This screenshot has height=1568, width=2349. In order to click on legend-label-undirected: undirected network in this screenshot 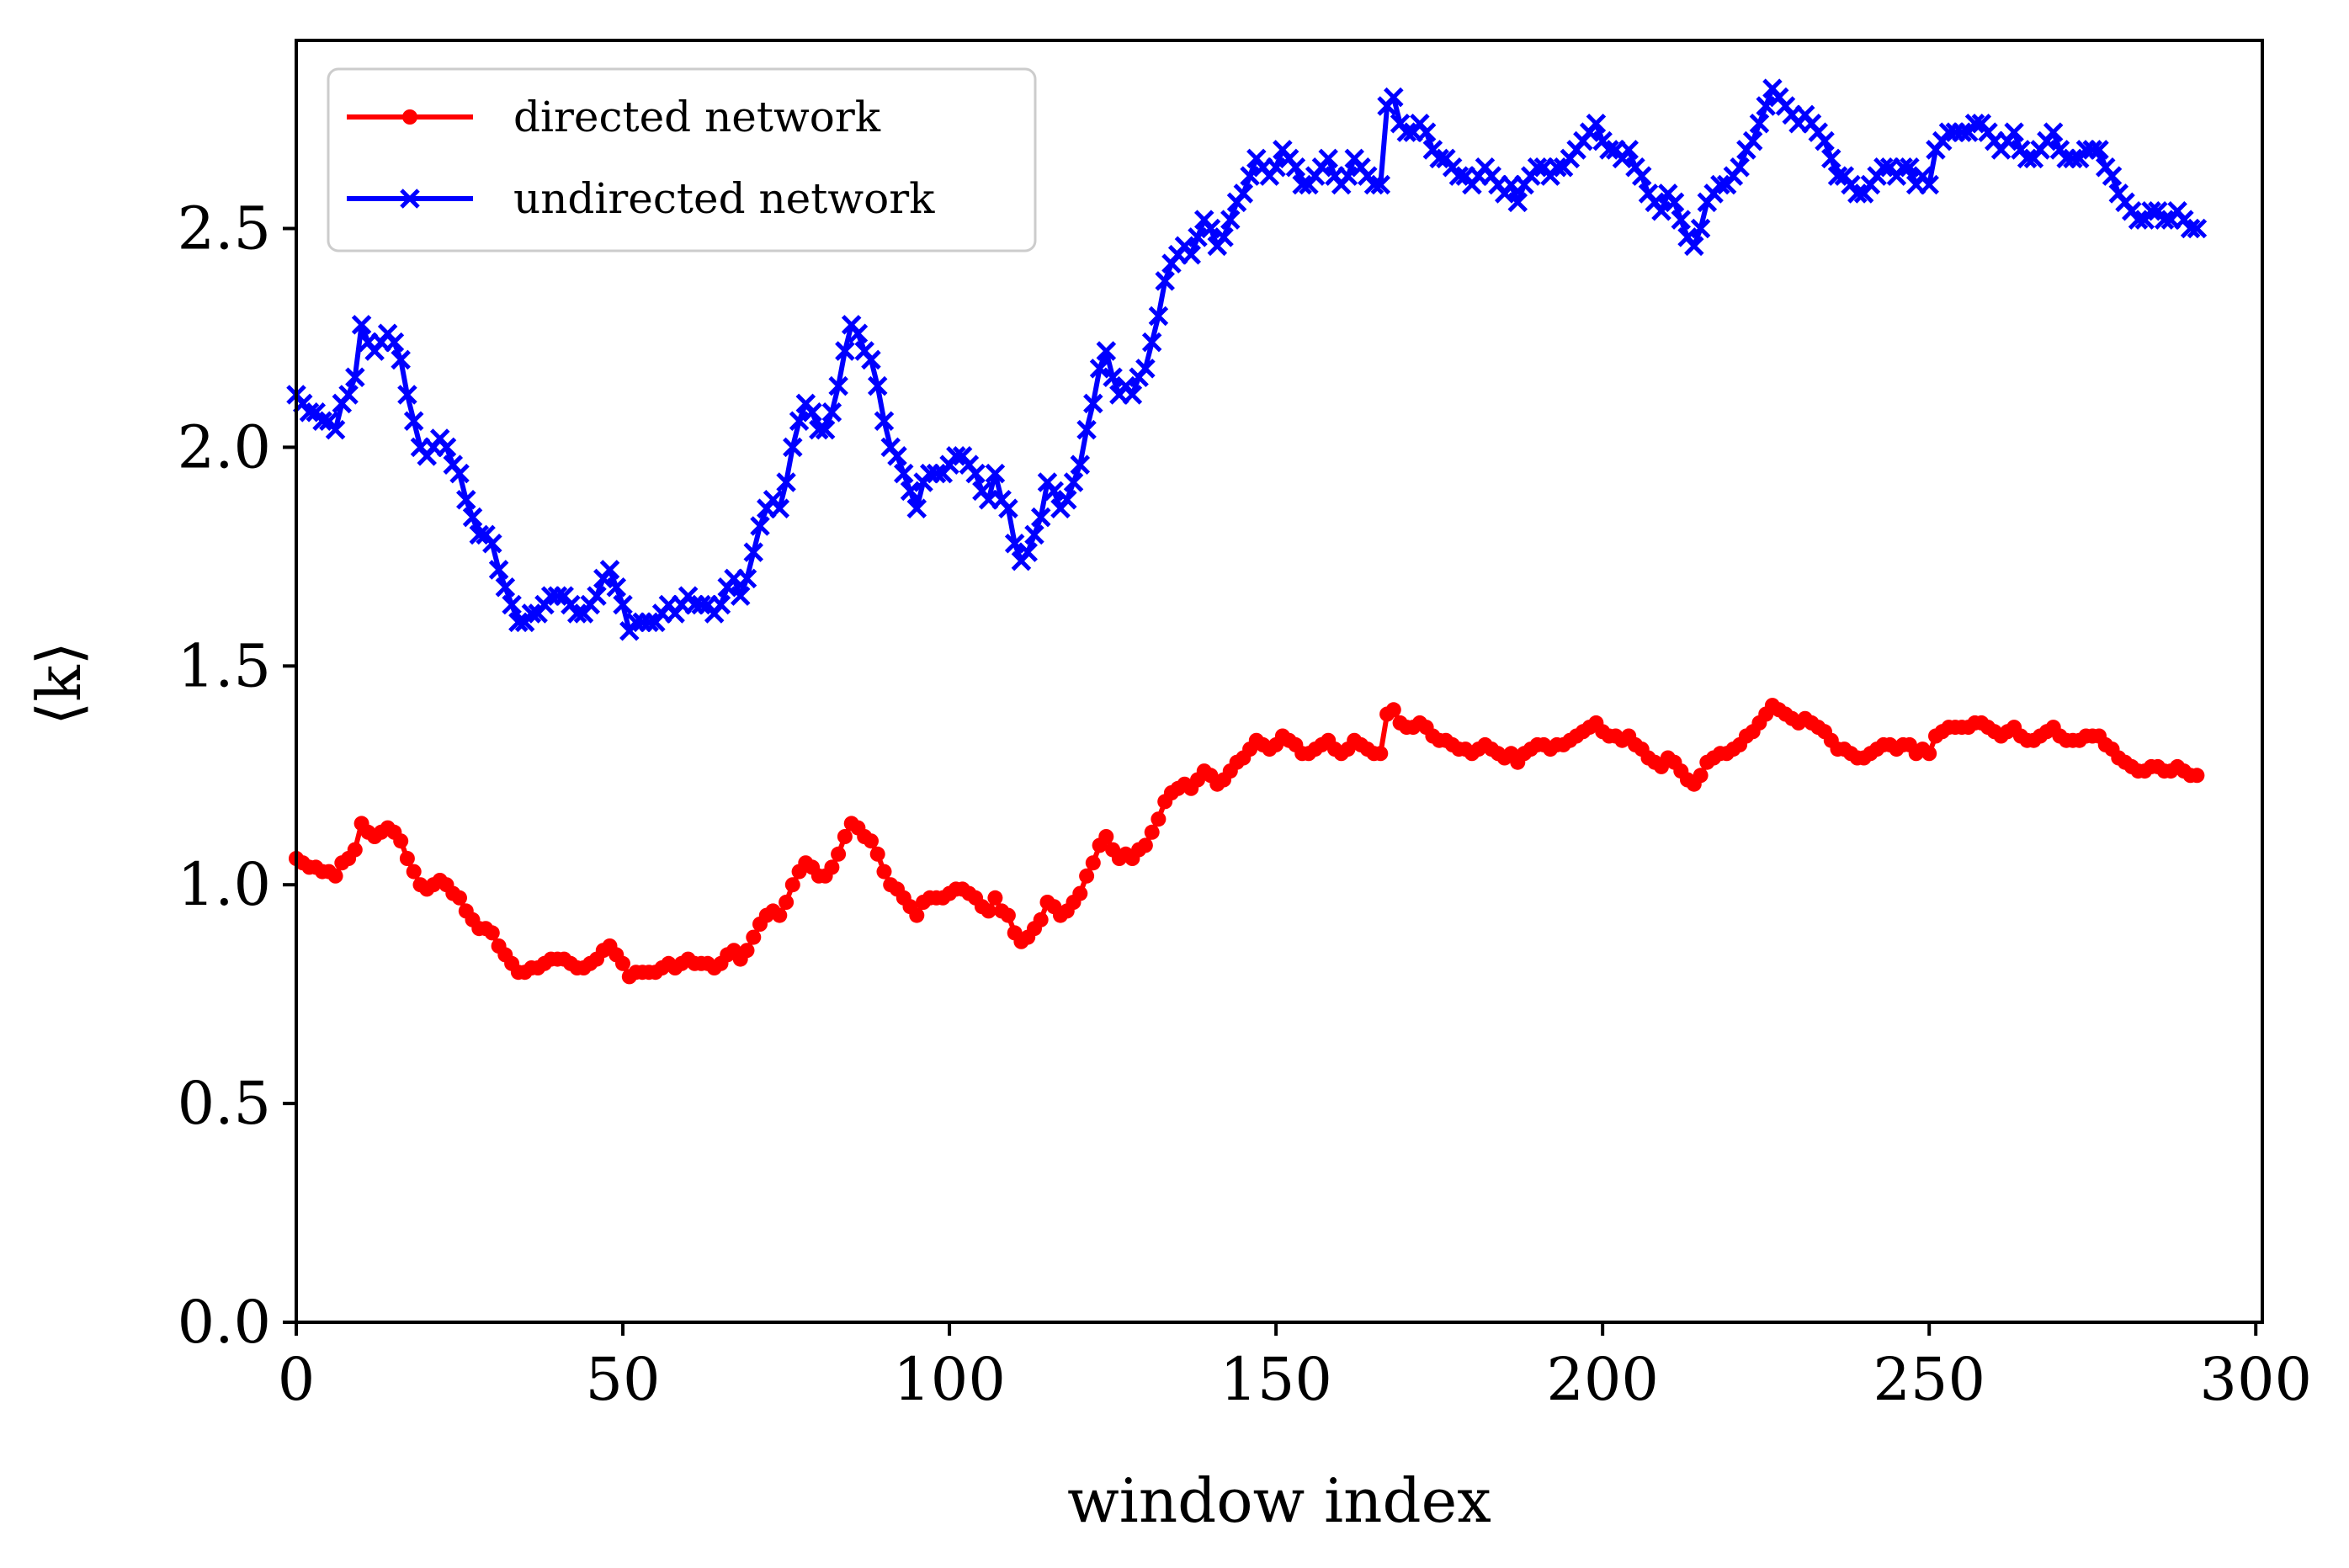, I will do `click(724, 198)`.